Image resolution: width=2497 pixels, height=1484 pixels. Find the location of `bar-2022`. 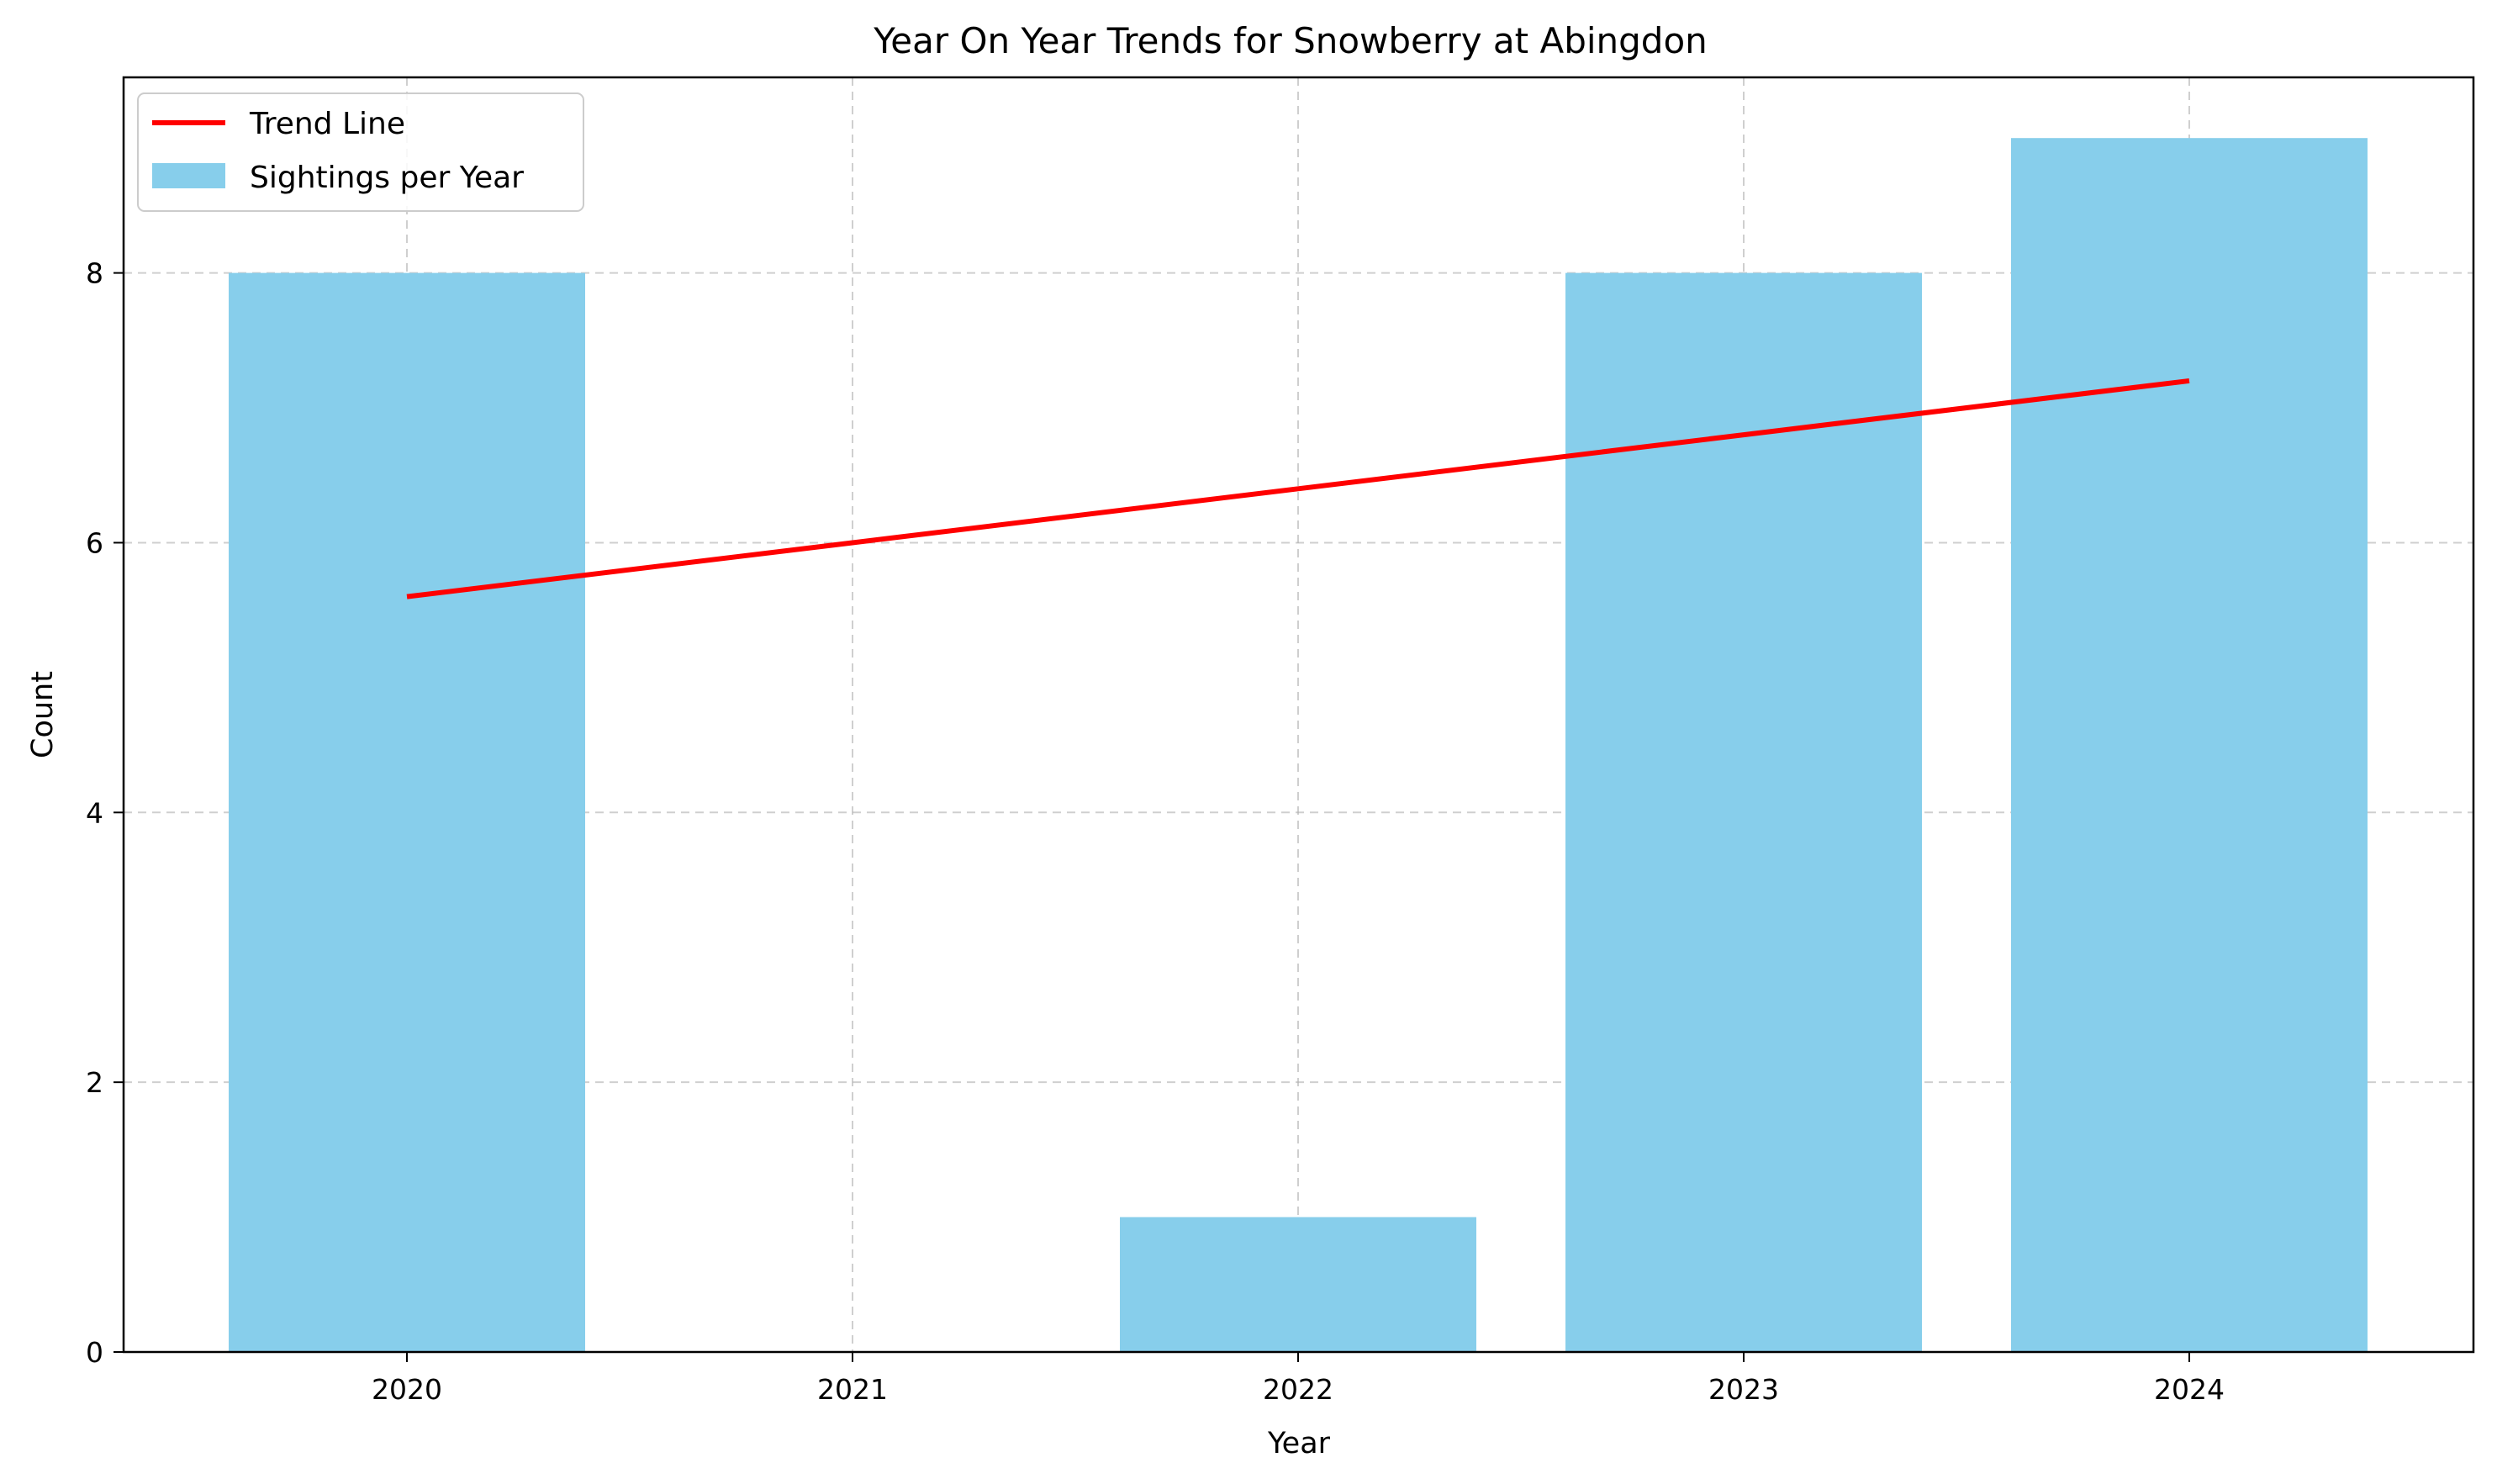

bar-2022 is located at coordinates (1298, 1284).